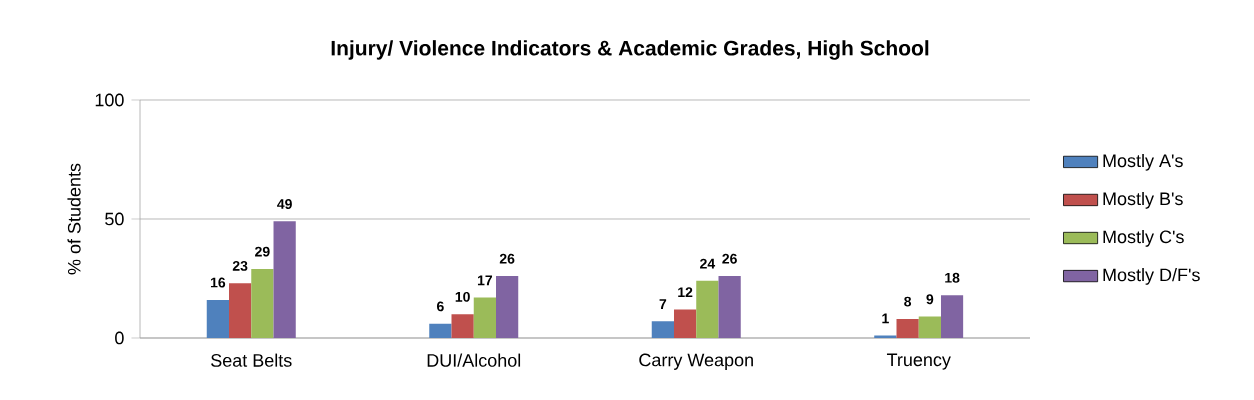 The image size is (1254, 400). I want to click on data-label: 9, so click(930, 299).